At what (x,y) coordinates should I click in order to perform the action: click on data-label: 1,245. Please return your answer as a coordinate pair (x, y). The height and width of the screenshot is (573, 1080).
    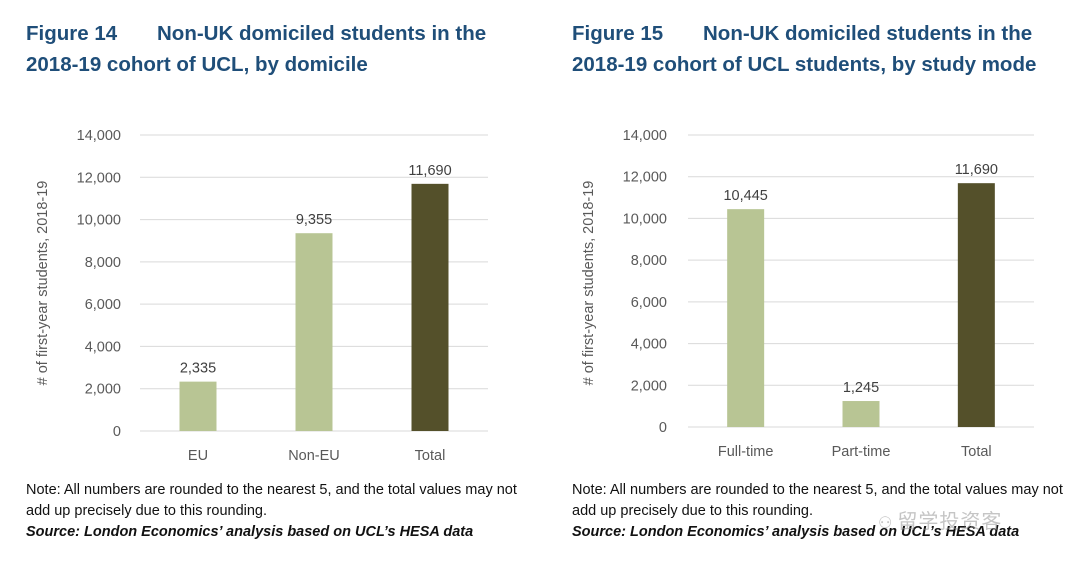
    Looking at the image, I should click on (861, 388).